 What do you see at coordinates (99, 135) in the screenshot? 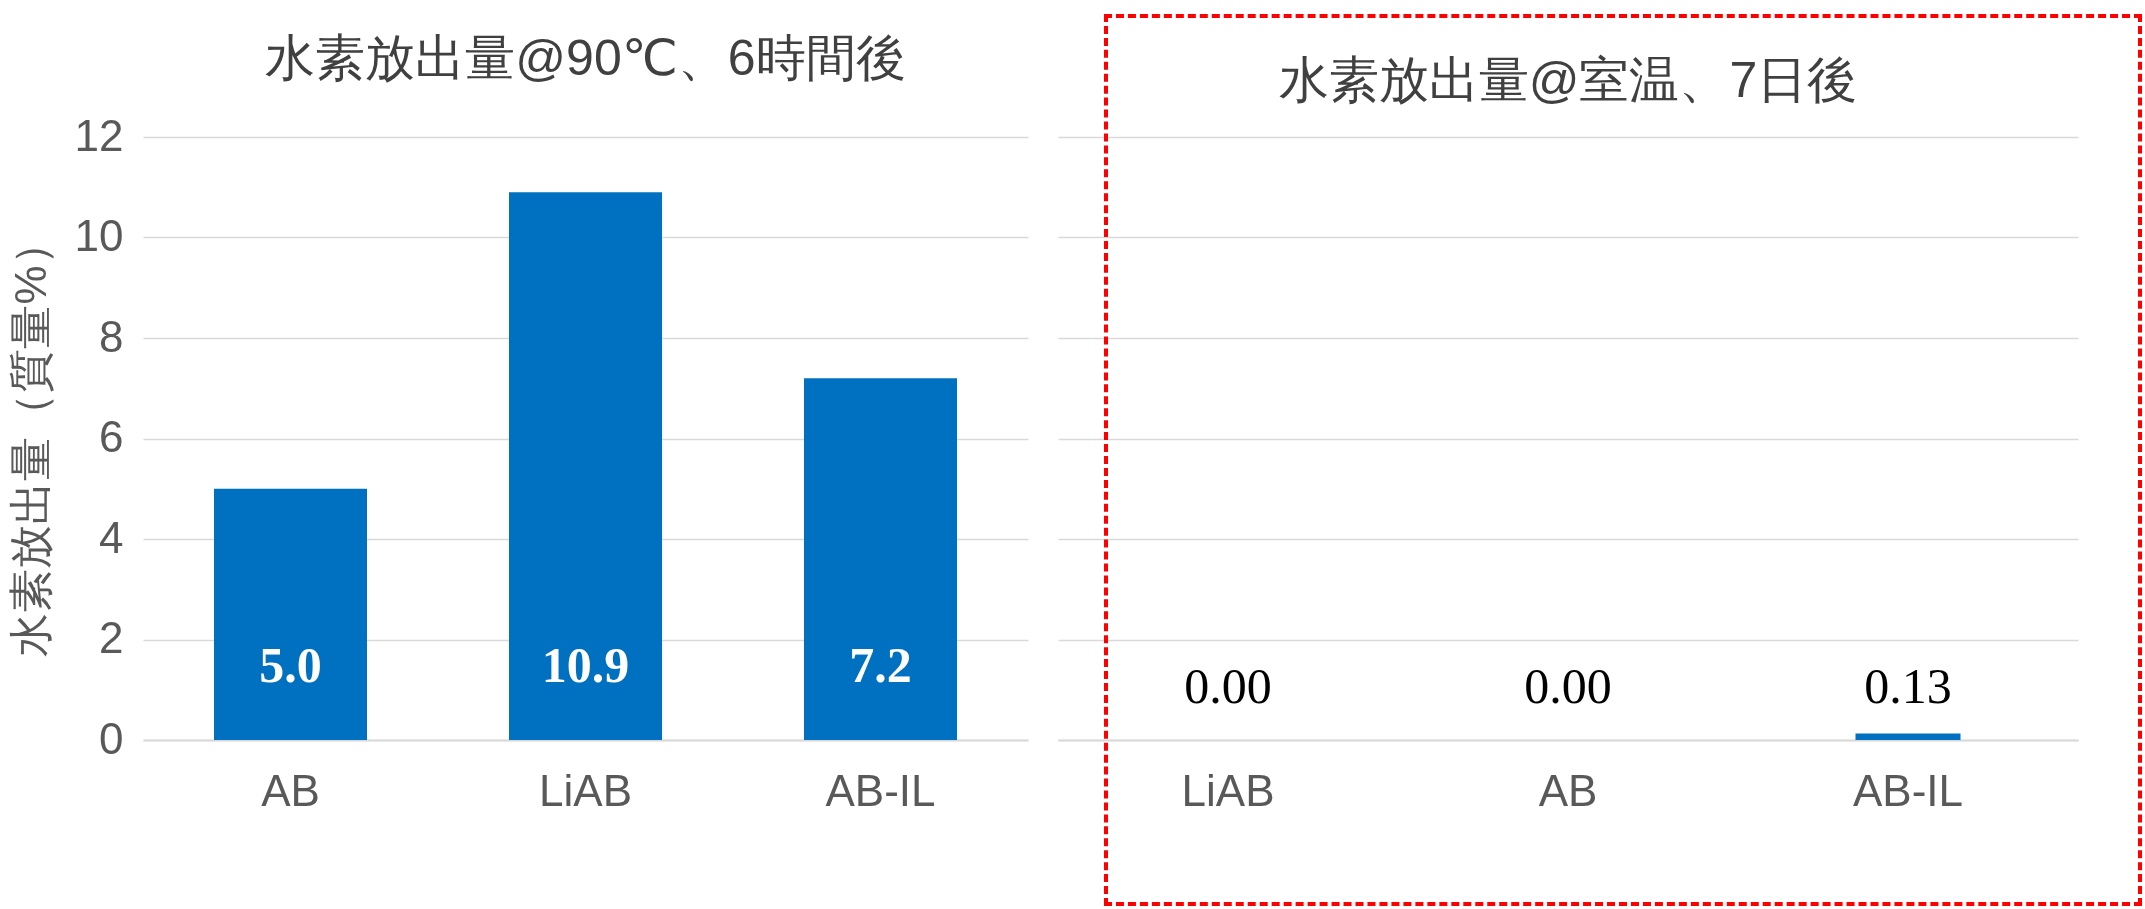
I see `y-tick-label: 12` at bounding box center [99, 135].